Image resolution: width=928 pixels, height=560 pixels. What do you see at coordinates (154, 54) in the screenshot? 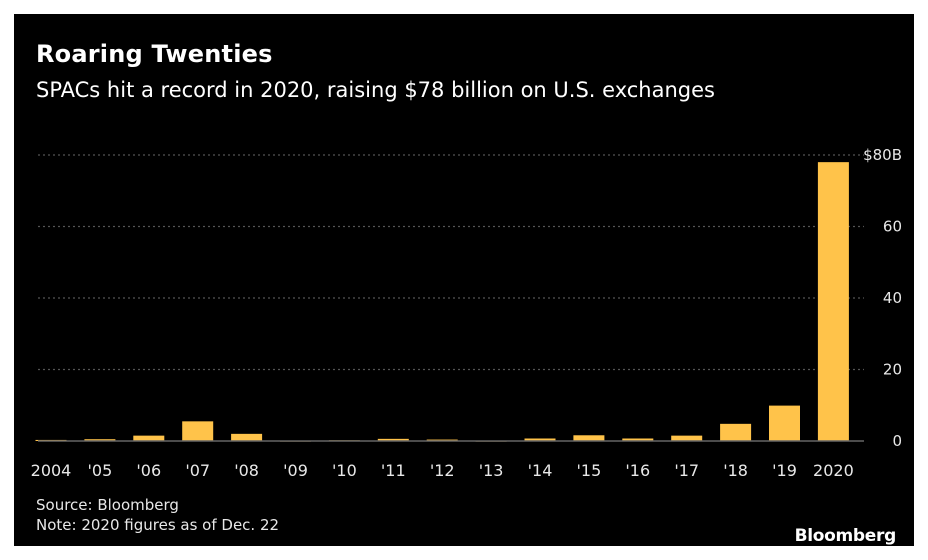
I see `chart-title: Roaring Twenties` at bounding box center [154, 54].